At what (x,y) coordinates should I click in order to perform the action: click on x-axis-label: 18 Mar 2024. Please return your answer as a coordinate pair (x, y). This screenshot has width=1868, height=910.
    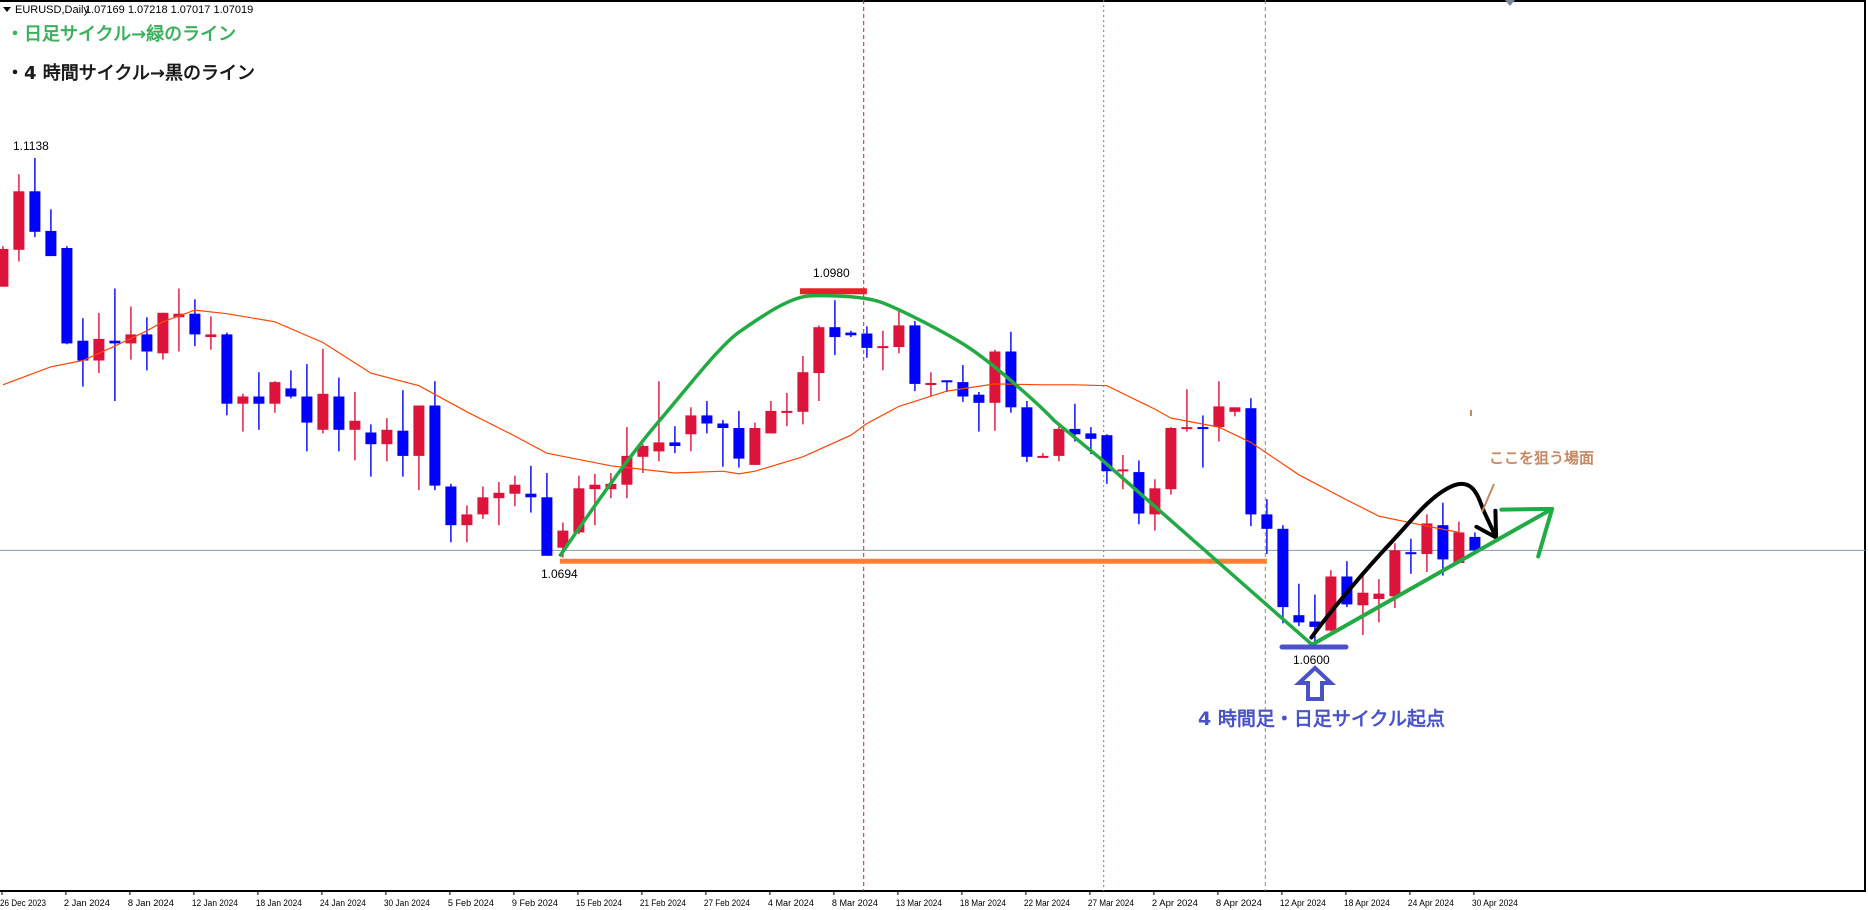
    Looking at the image, I should click on (983, 903).